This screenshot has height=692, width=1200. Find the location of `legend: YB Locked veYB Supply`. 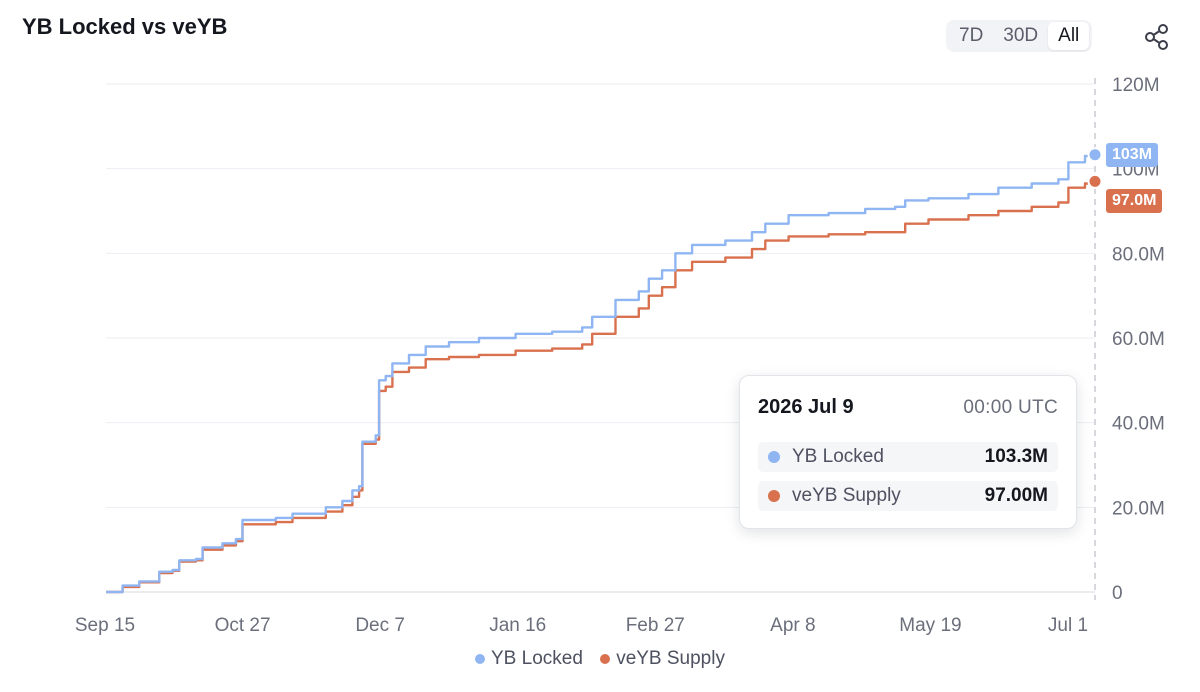

legend: YB Locked veYB Supply is located at coordinates (600, 659).